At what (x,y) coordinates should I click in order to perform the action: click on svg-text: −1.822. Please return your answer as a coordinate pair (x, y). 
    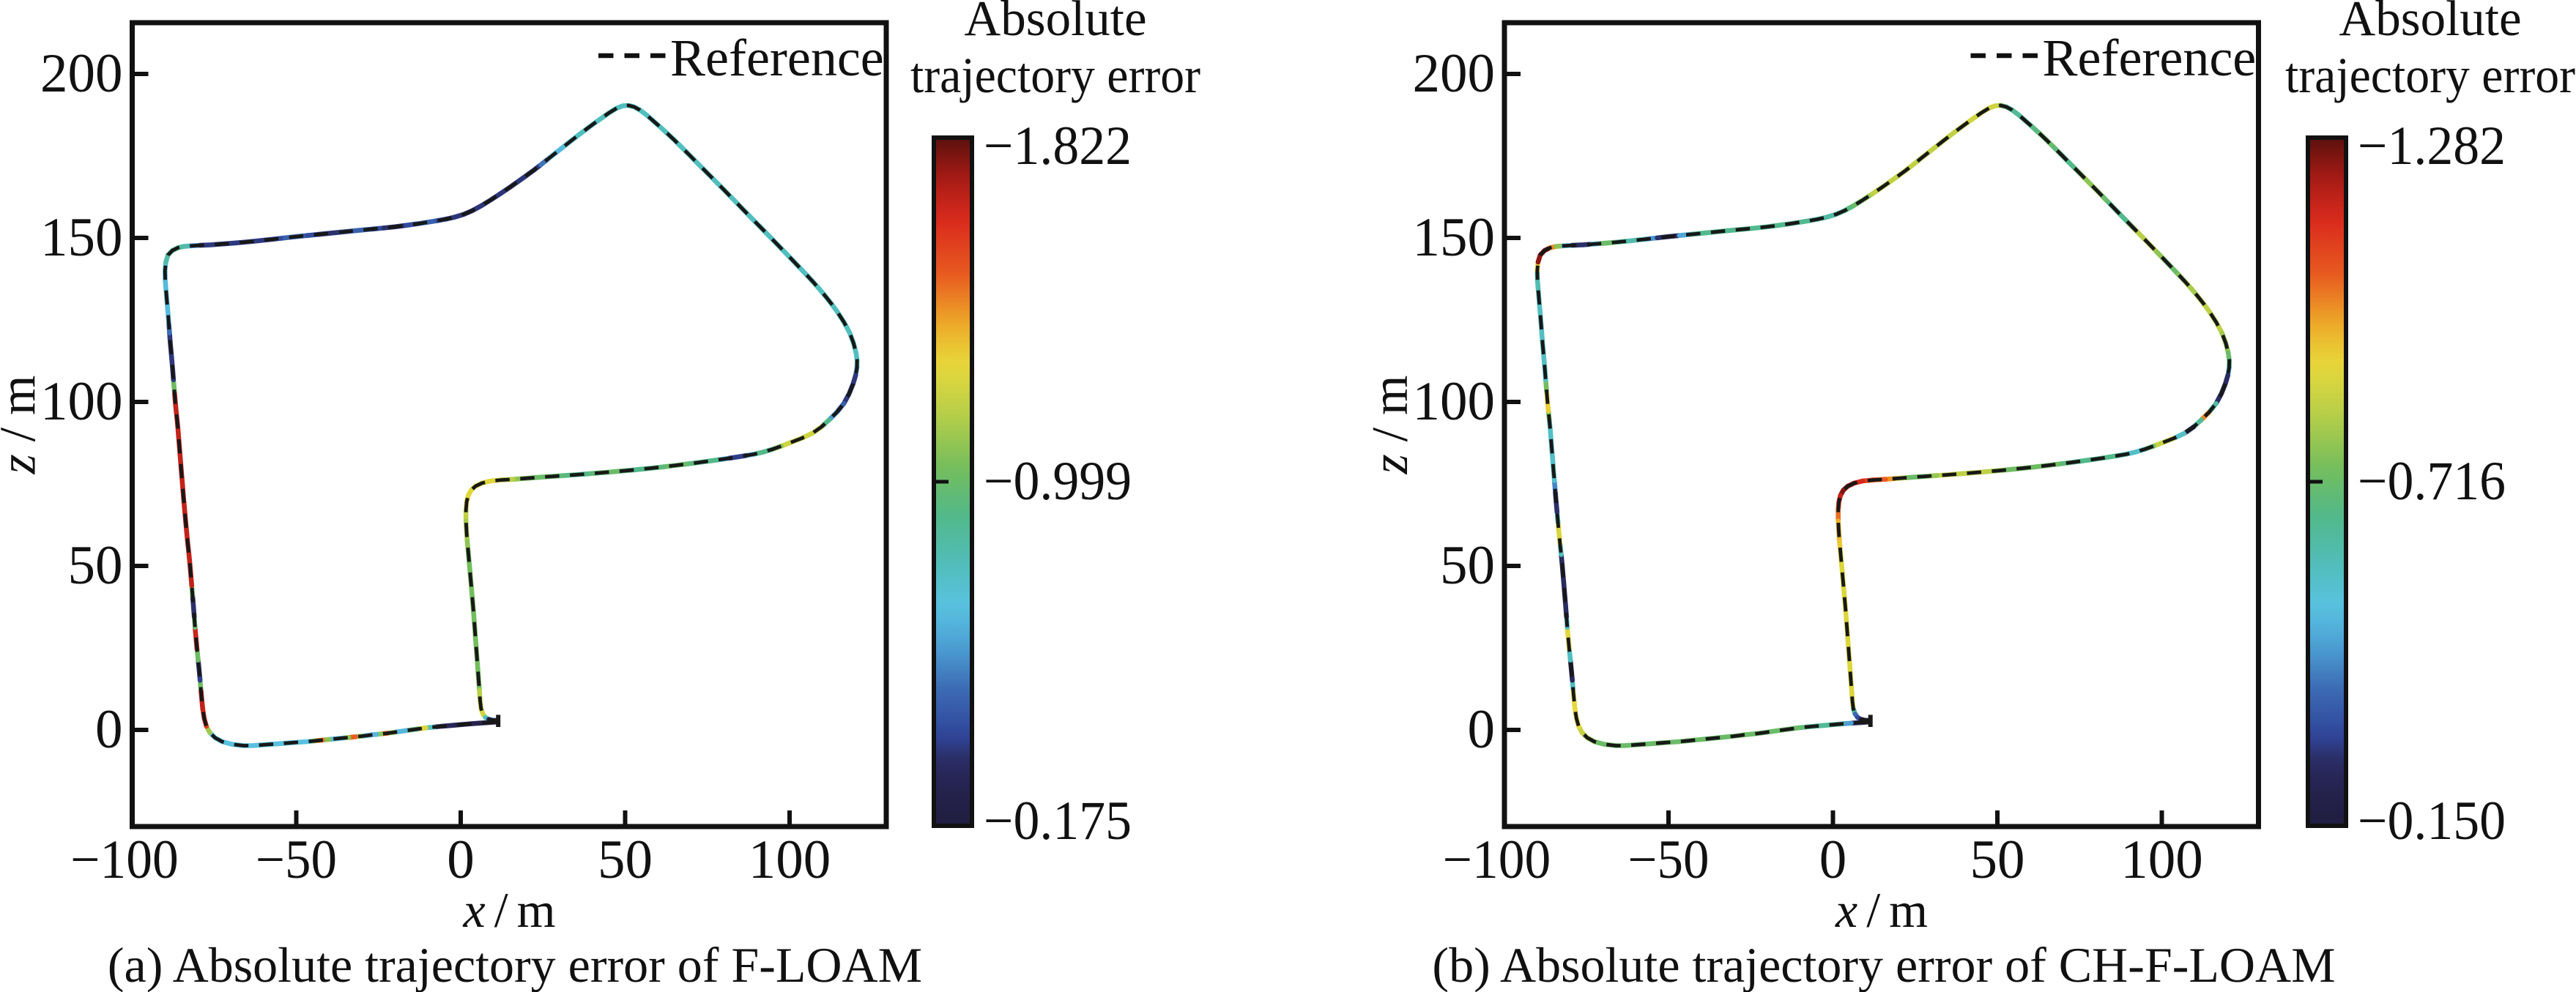
    Looking at the image, I should click on (1058, 146).